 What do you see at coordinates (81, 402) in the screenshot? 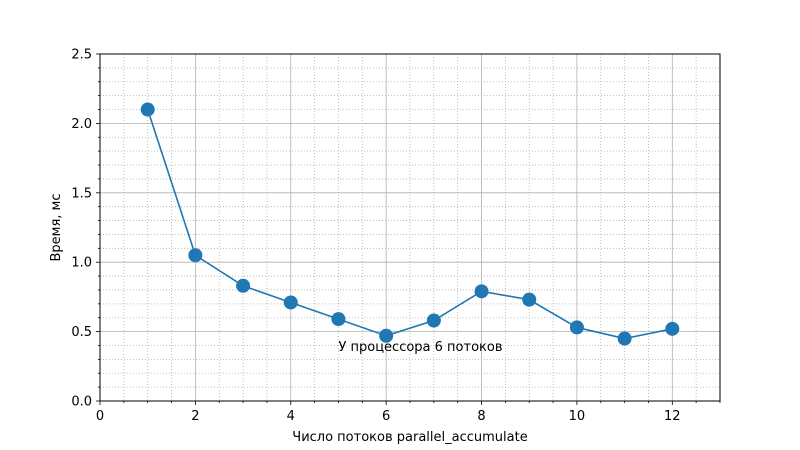
I see `y-tick-label: 0.0` at bounding box center [81, 402].